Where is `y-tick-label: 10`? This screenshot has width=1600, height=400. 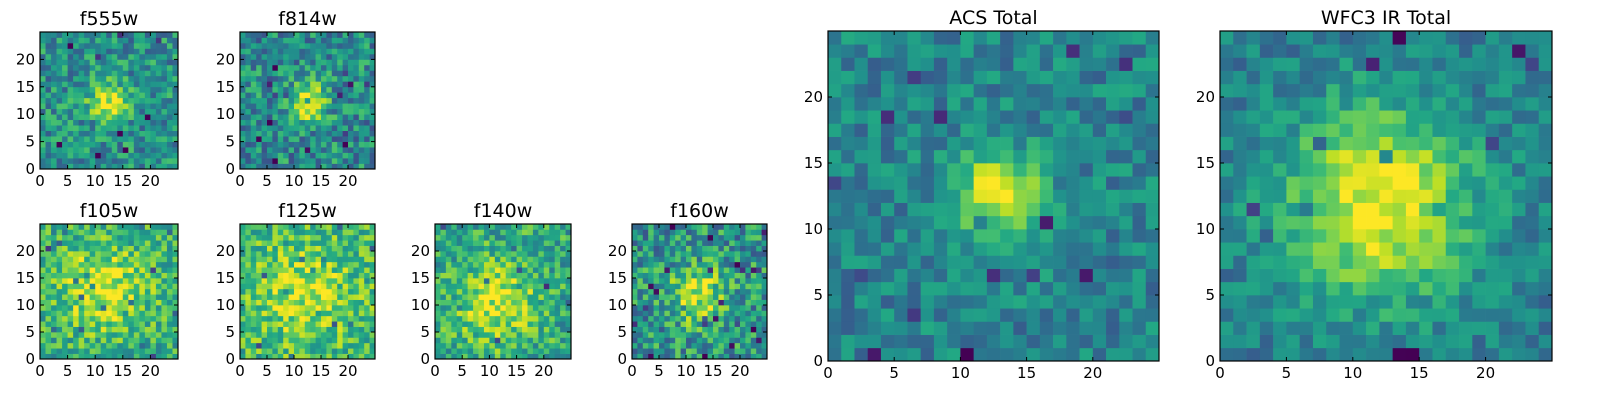 y-tick-label: 10 is located at coordinates (225, 305).